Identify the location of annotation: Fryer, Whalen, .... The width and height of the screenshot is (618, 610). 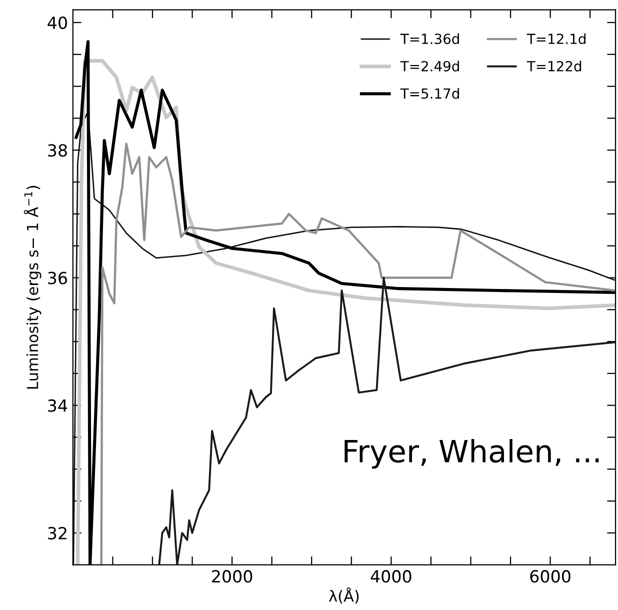
(471, 454).